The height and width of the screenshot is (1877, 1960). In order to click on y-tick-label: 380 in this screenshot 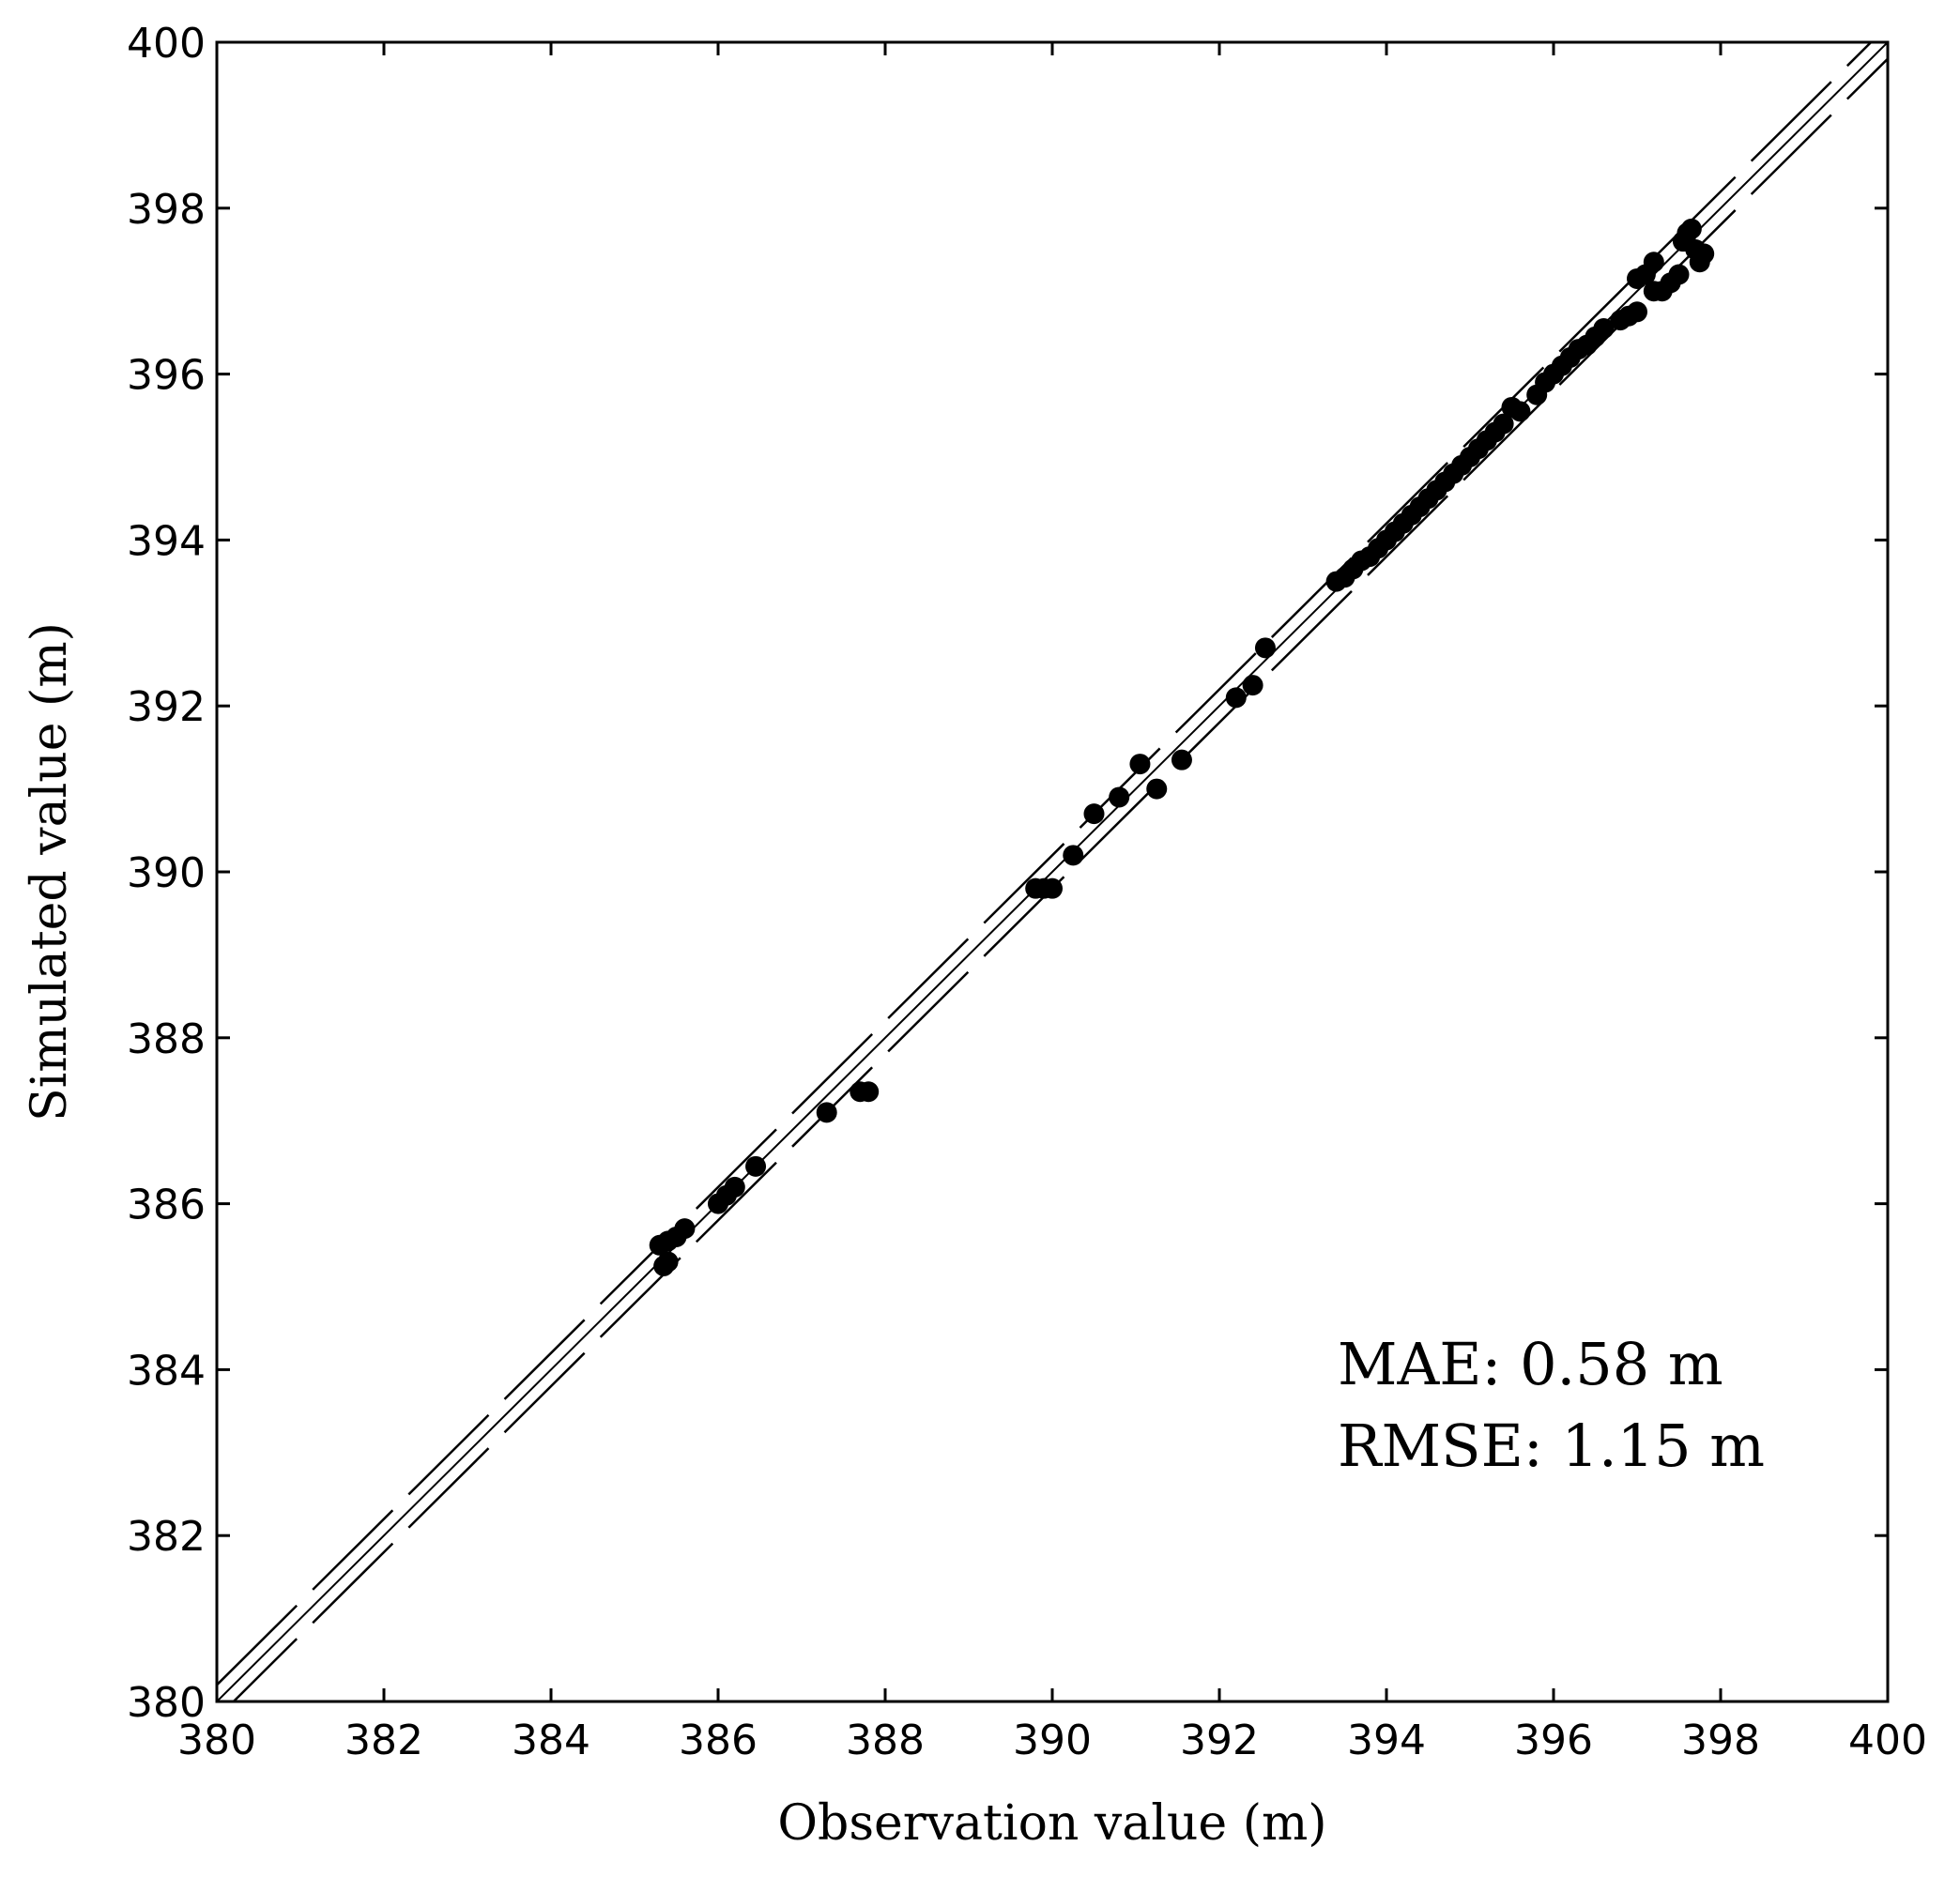, I will do `click(166, 1703)`.